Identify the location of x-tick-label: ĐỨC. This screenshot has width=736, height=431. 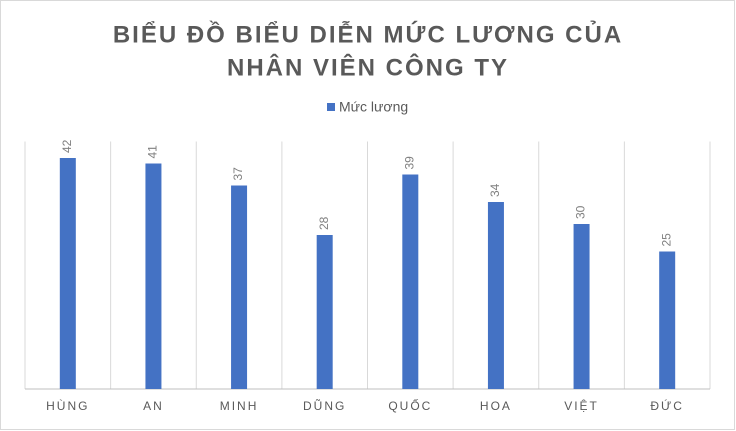
(667, 405).